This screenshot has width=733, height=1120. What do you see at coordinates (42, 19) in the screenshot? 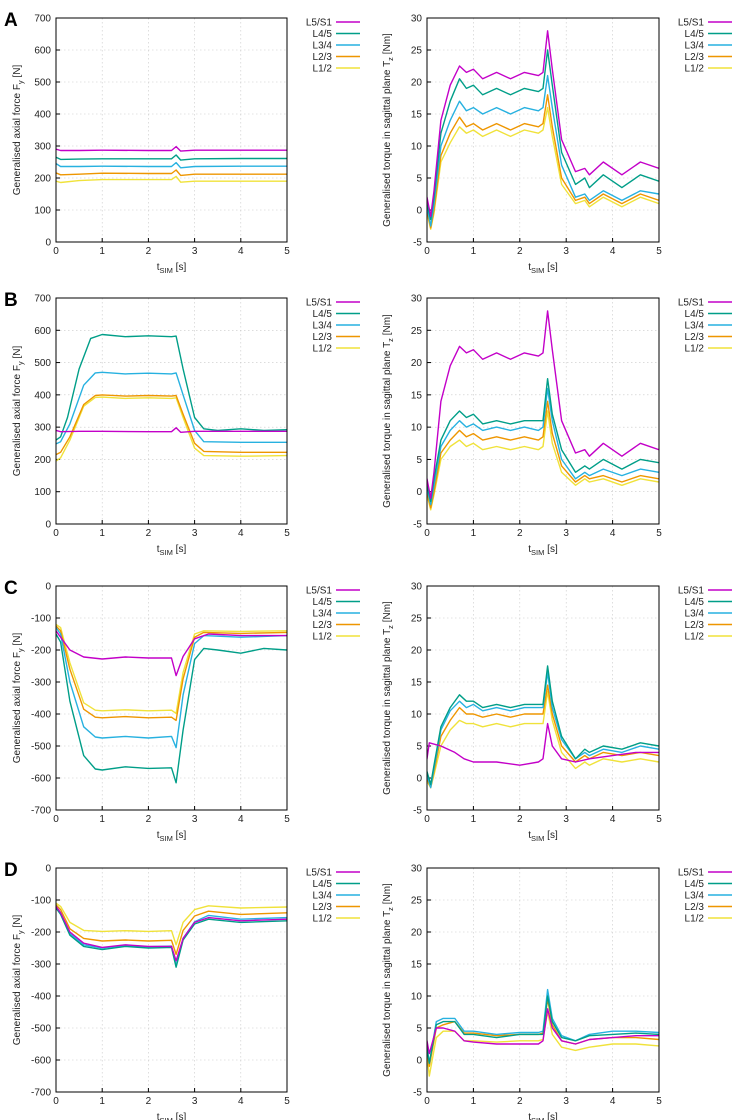
I see `y-tick-label: 700` at bounding box center [42, 19].